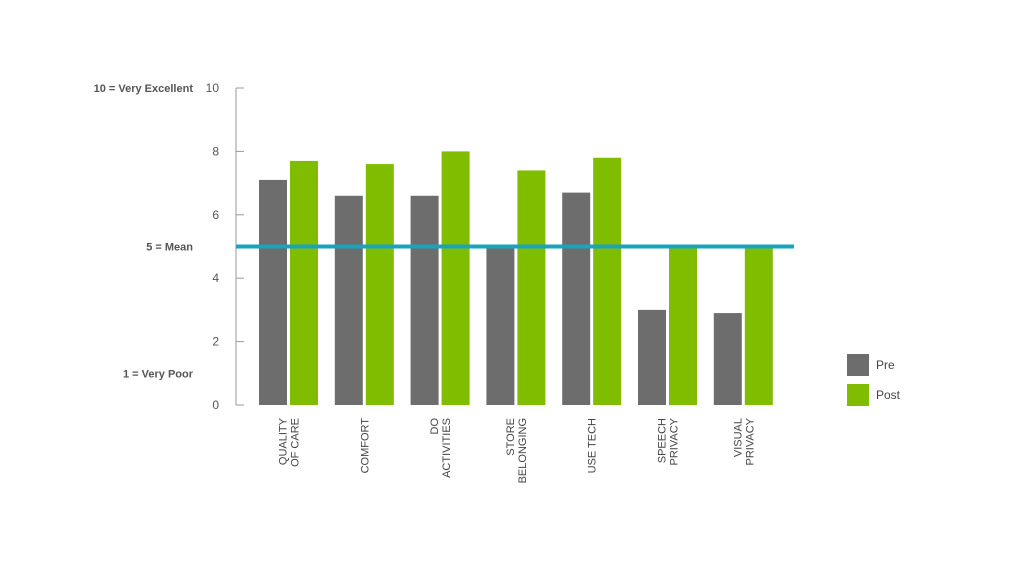  I want to click on x-category-label: OF CARE, so click(296, 442).